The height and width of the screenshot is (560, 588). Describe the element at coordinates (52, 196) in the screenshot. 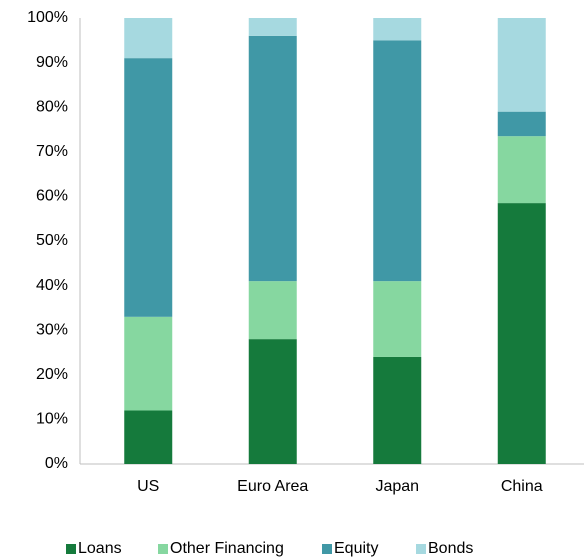

I see `y-tick-label: 60%` at that location.